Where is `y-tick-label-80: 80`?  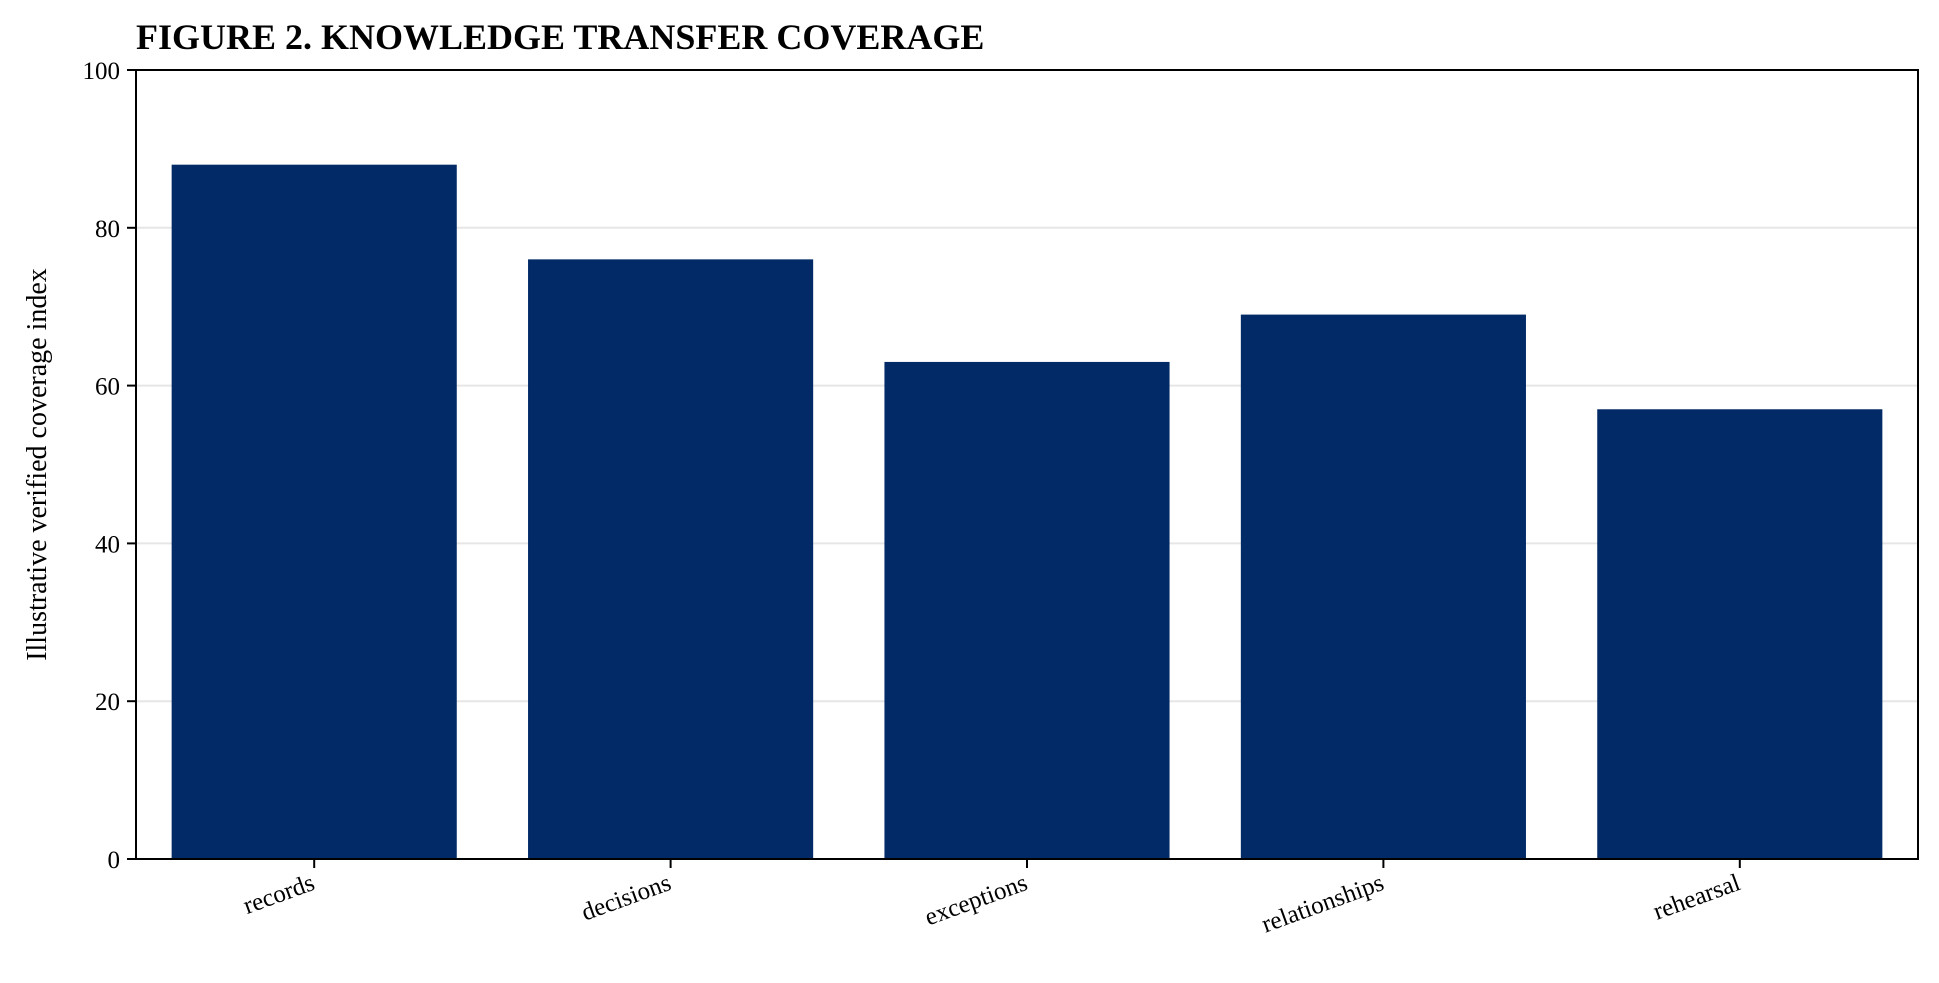 y-tick-label-80: 80 is located at coordinates (107, 229).